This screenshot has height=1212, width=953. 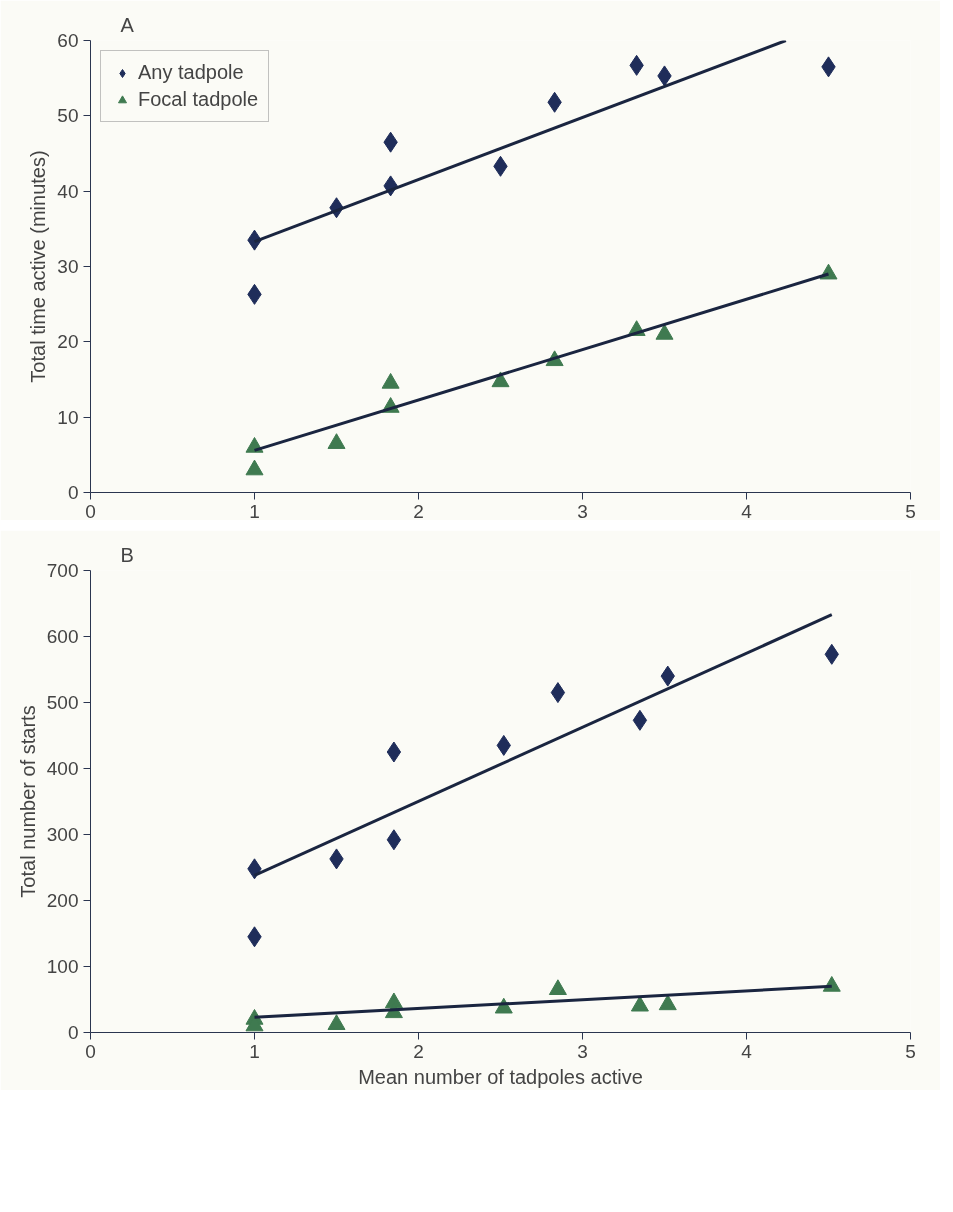 I want to click on y-tick-label: 300, so click(x=62, y=834).